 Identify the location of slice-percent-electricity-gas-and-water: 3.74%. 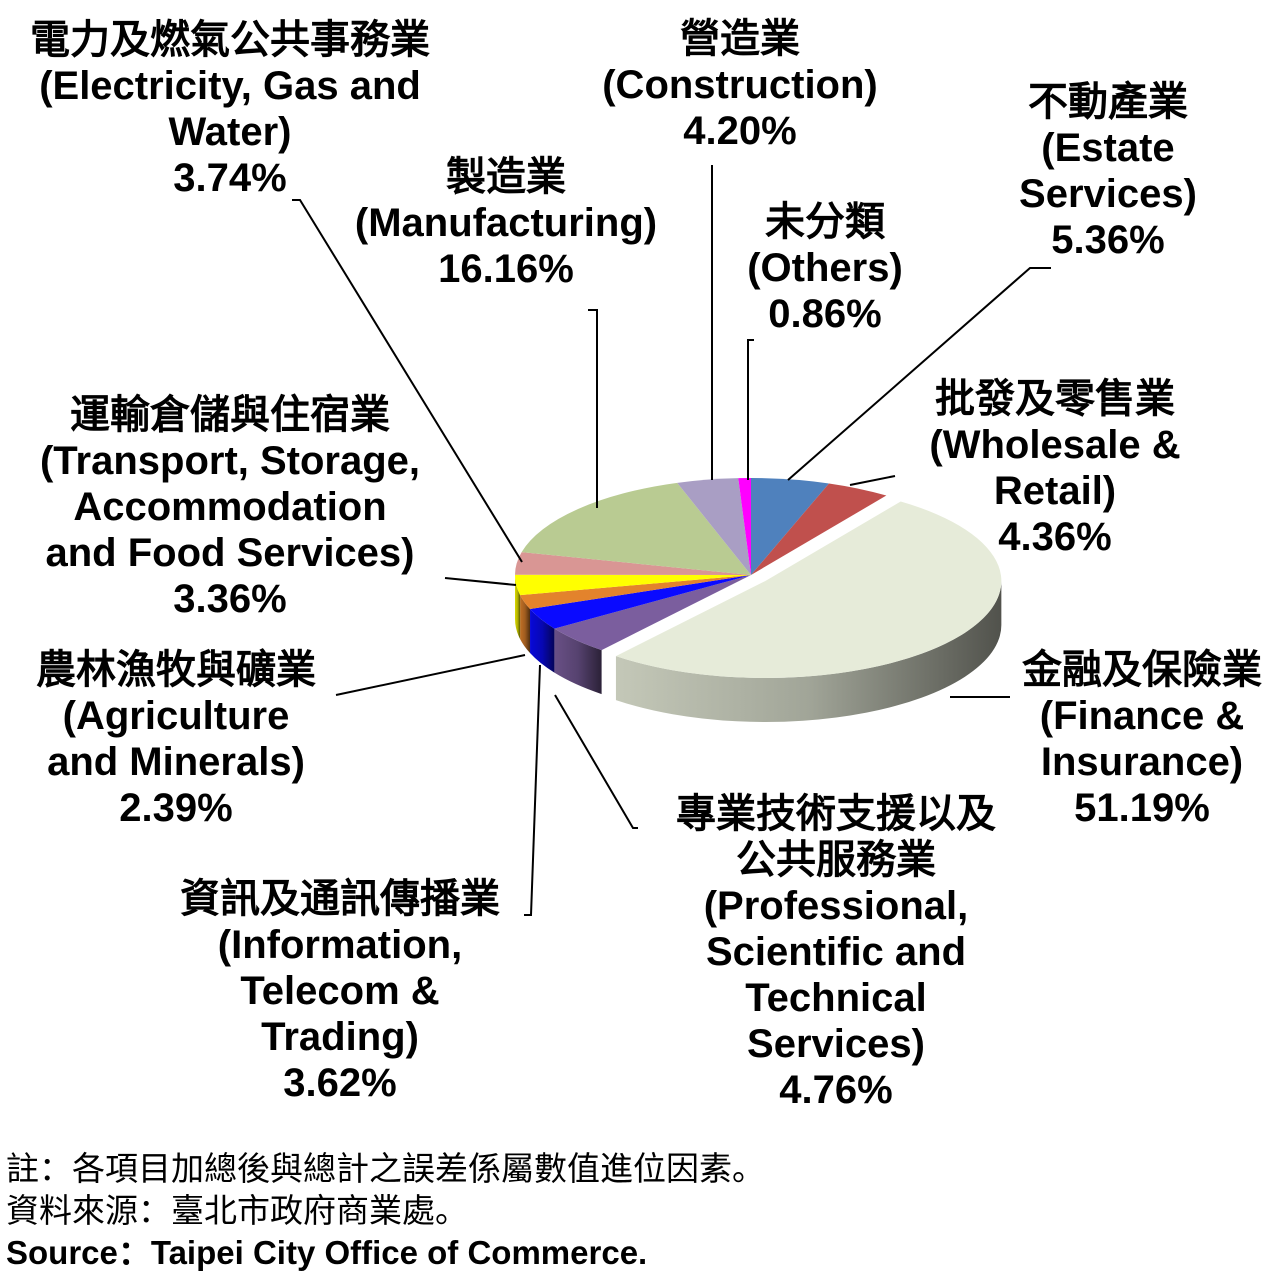
(229, 178).